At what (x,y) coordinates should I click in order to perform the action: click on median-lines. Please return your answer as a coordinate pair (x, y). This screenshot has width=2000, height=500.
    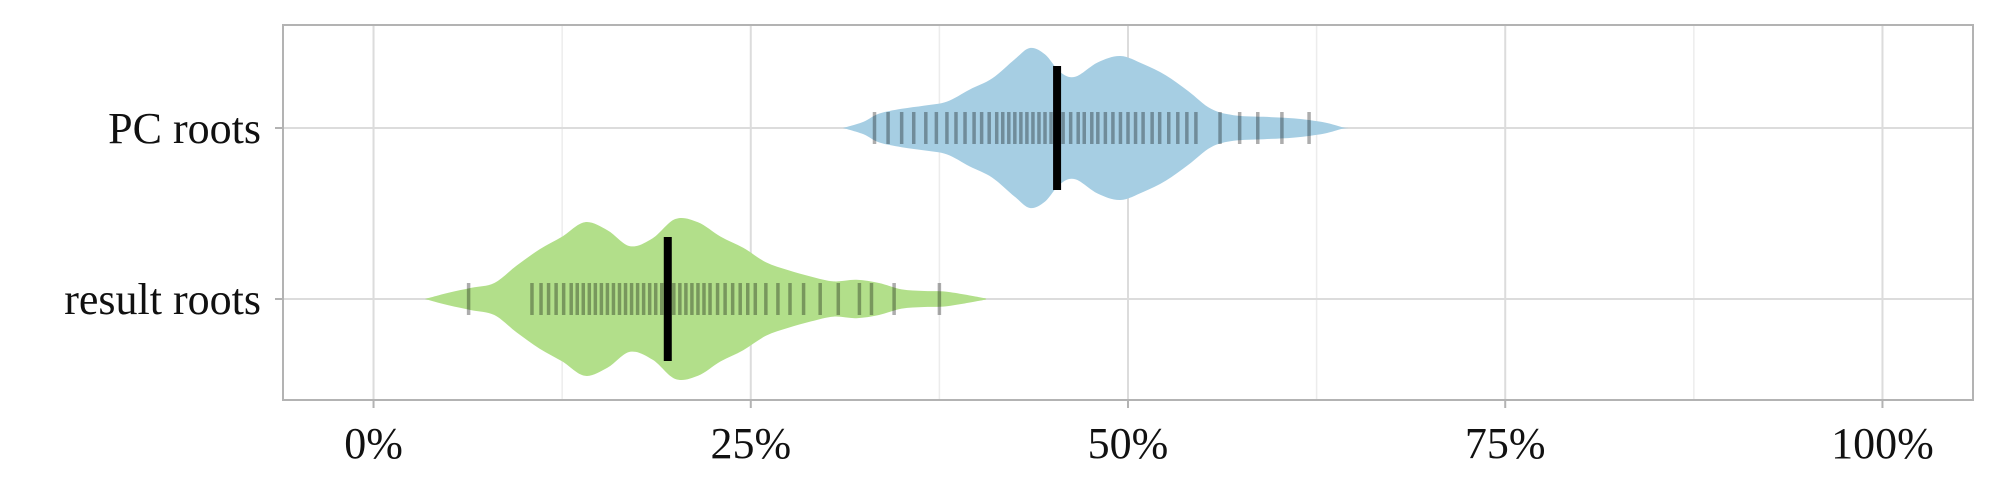
    Looking at the image, I should click on (862, 213).